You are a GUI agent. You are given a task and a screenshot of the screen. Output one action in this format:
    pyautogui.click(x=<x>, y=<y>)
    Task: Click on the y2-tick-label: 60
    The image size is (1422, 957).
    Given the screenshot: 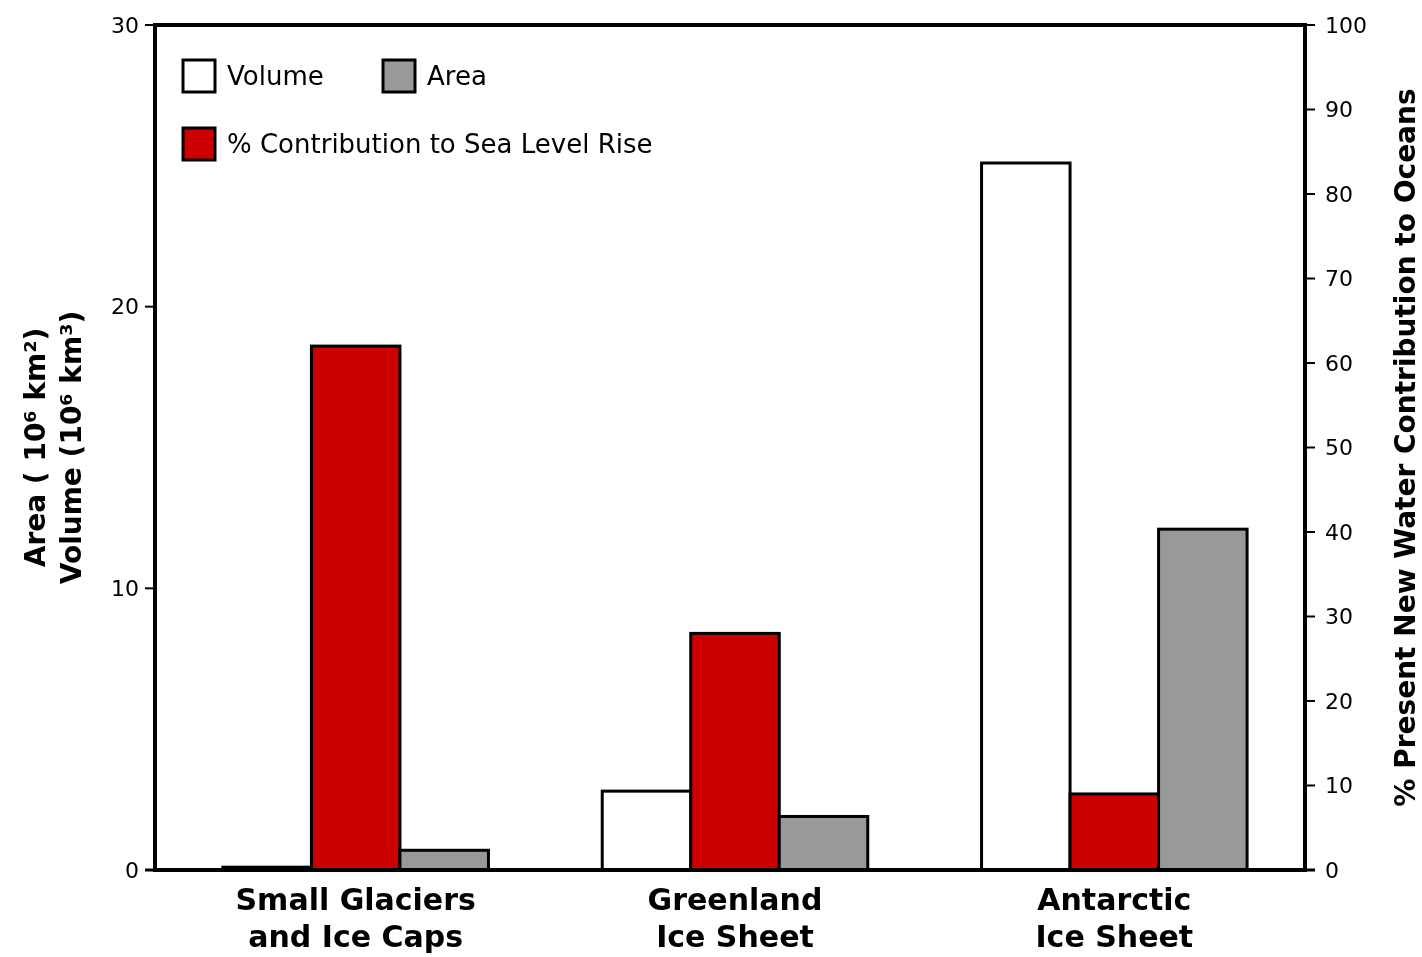 What is the action you would take?
    pyautogui.click(x=1339, y=363)
    